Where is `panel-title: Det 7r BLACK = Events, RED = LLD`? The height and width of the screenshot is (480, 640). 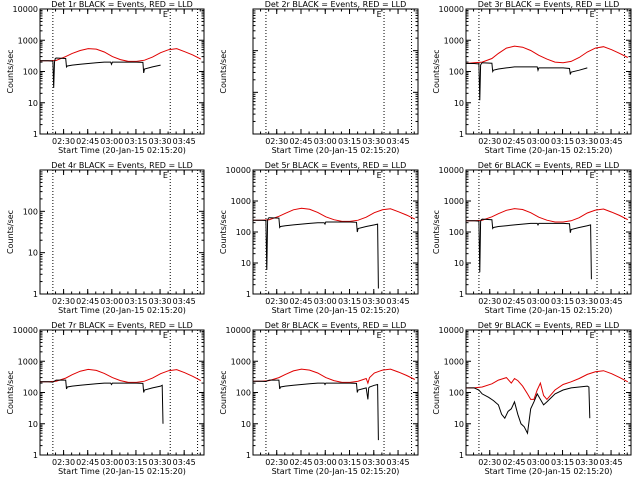
panel-title: Det 7r BLACK = Events, RED = LLD is located at coordinates (122, 325).